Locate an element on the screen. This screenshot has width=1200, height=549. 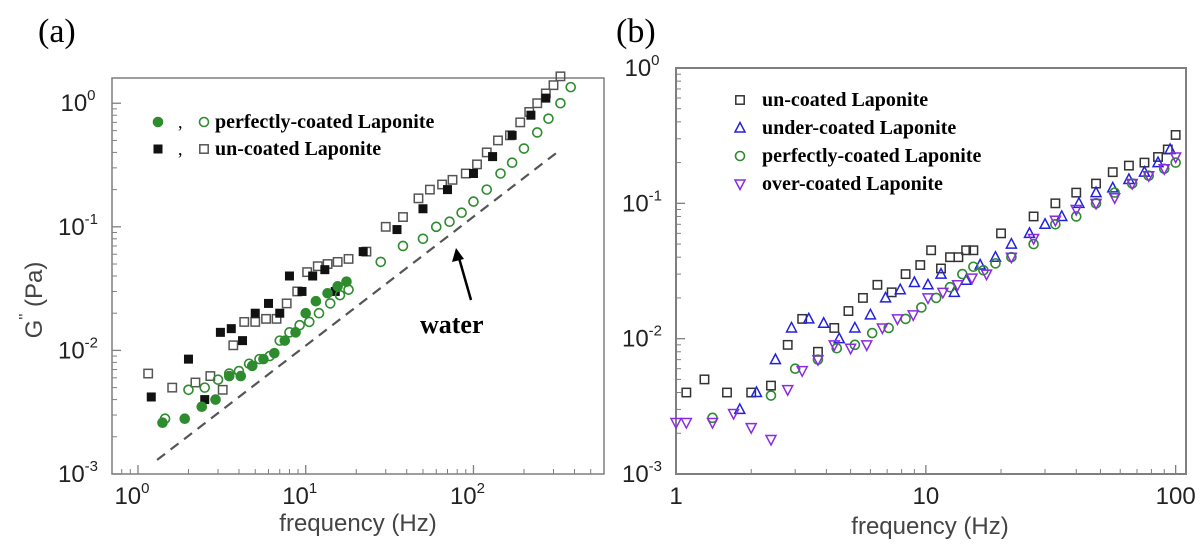
panel-b-label: (b) is located at coordinates (636, 31).